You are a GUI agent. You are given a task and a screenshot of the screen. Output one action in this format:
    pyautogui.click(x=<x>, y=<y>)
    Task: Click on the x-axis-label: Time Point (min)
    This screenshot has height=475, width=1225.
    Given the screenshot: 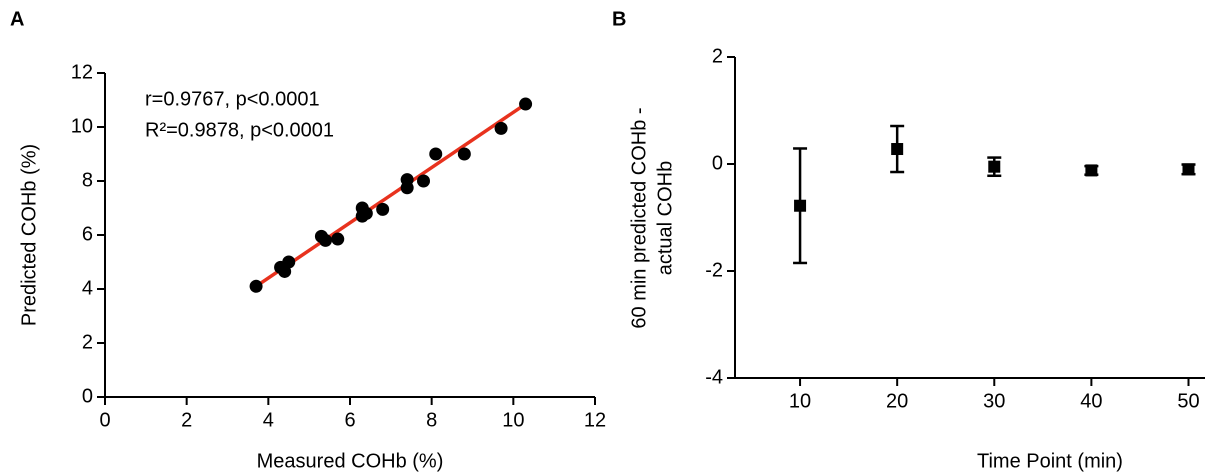 What is the action you would take?
    pyautogui.click(x=1050, y=461)
    